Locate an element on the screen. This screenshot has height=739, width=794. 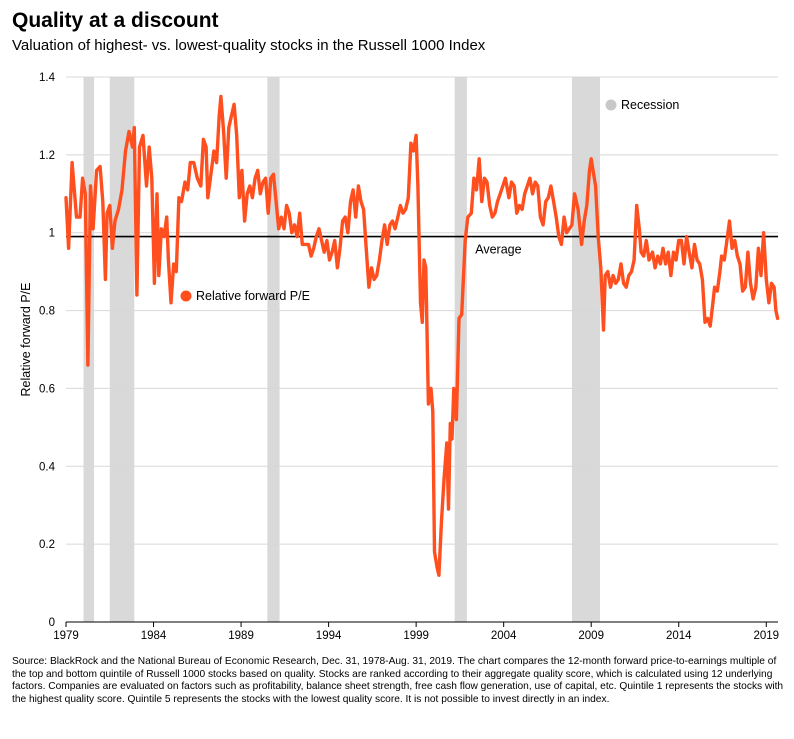
chart-title: Quality at a discount is located at coordinates (115, 20).